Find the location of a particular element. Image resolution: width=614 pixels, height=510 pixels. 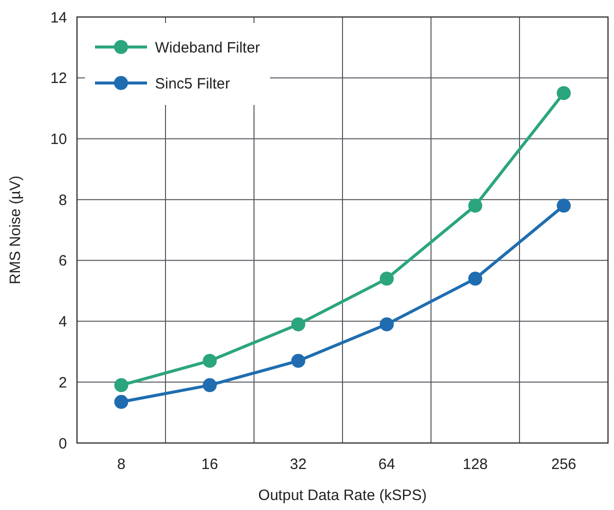

x-tick-label: 256 is located at coordinates (563, 464).